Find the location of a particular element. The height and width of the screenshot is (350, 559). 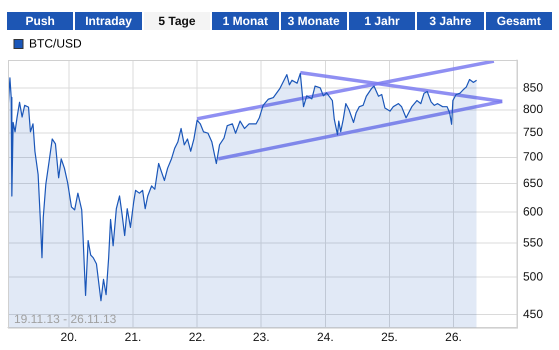

y-tick-label: 750 is located at coordinates (533, 132).